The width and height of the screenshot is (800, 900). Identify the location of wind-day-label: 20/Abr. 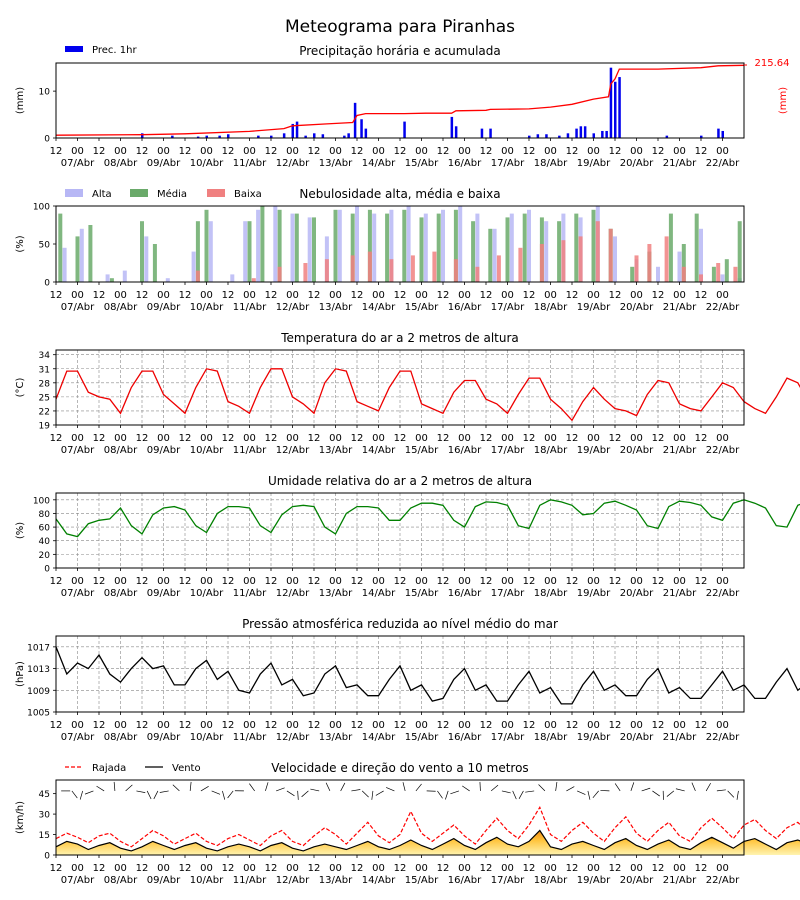
(637, 880).